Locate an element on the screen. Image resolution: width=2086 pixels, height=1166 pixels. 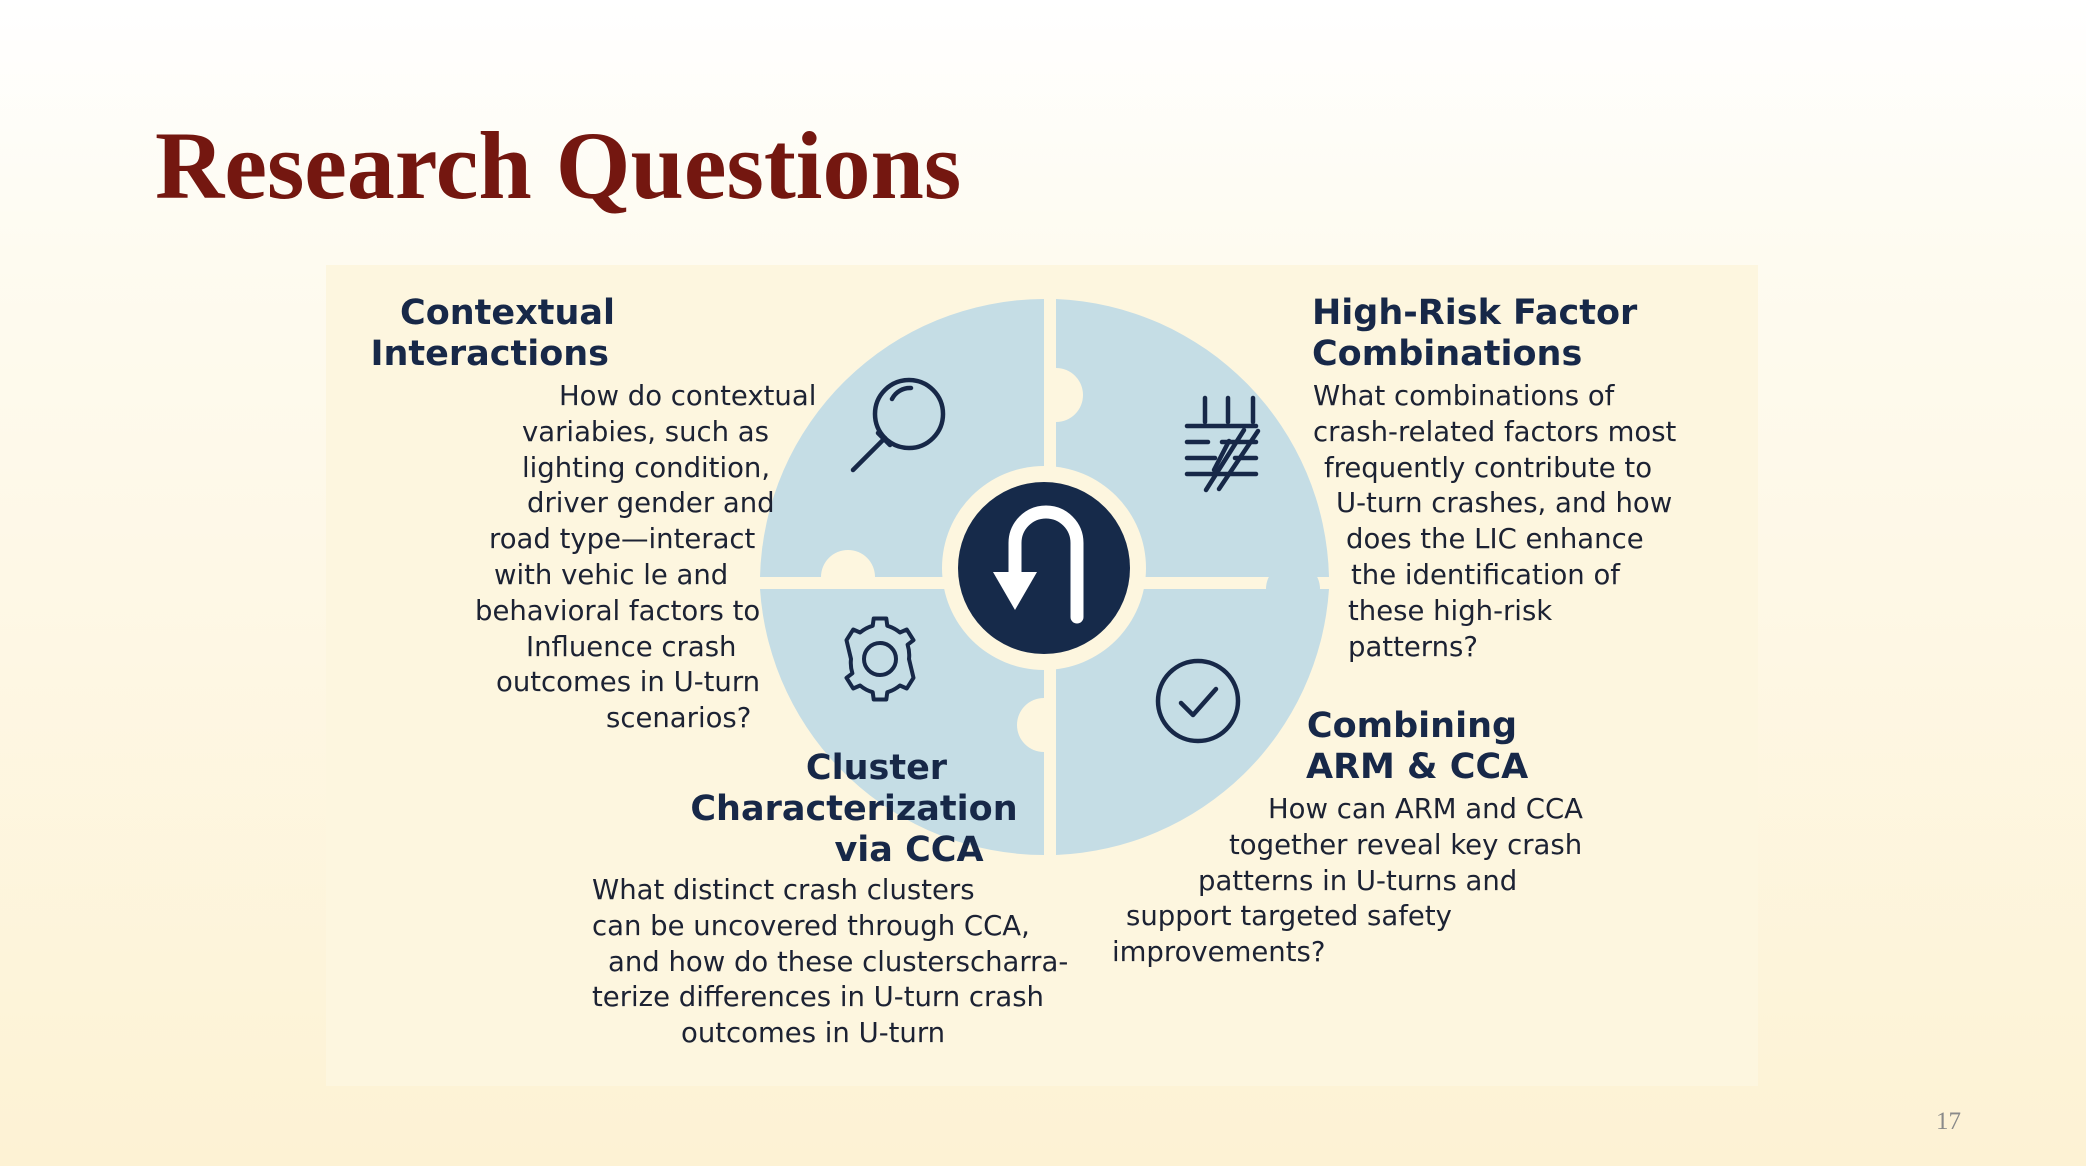
text-line: How do contextual is located at coordinates (688, 396).